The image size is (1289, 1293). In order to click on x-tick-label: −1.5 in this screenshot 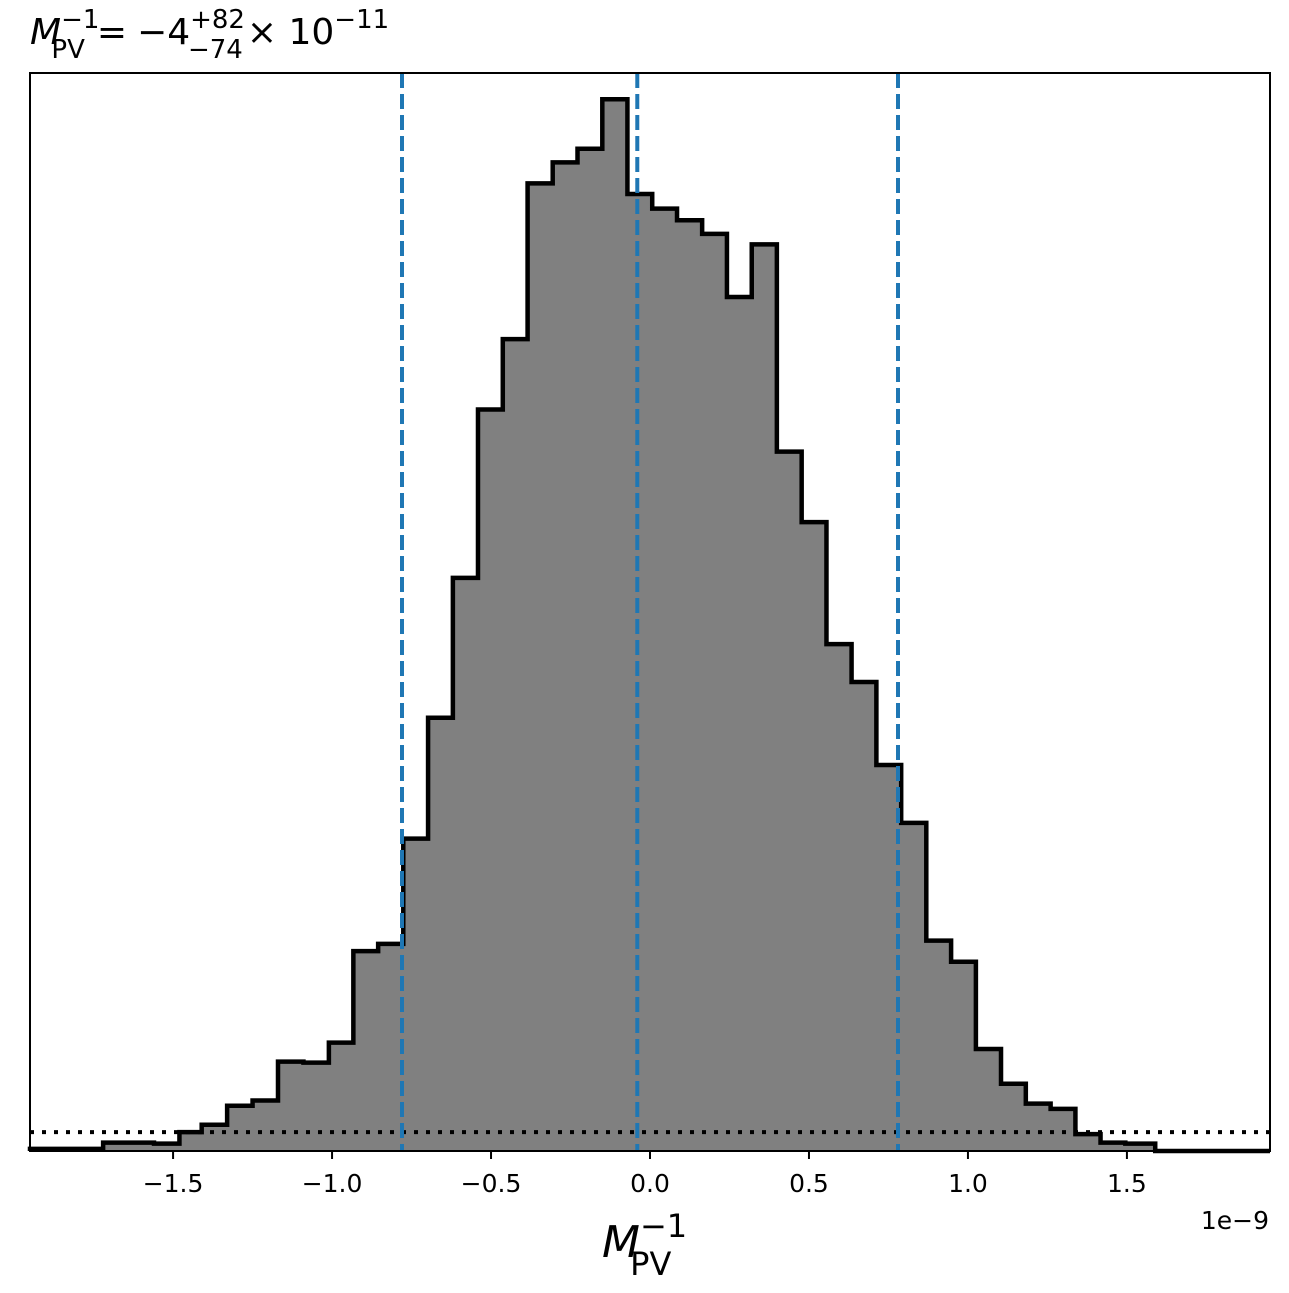, I will do `click(173, 1183)`.